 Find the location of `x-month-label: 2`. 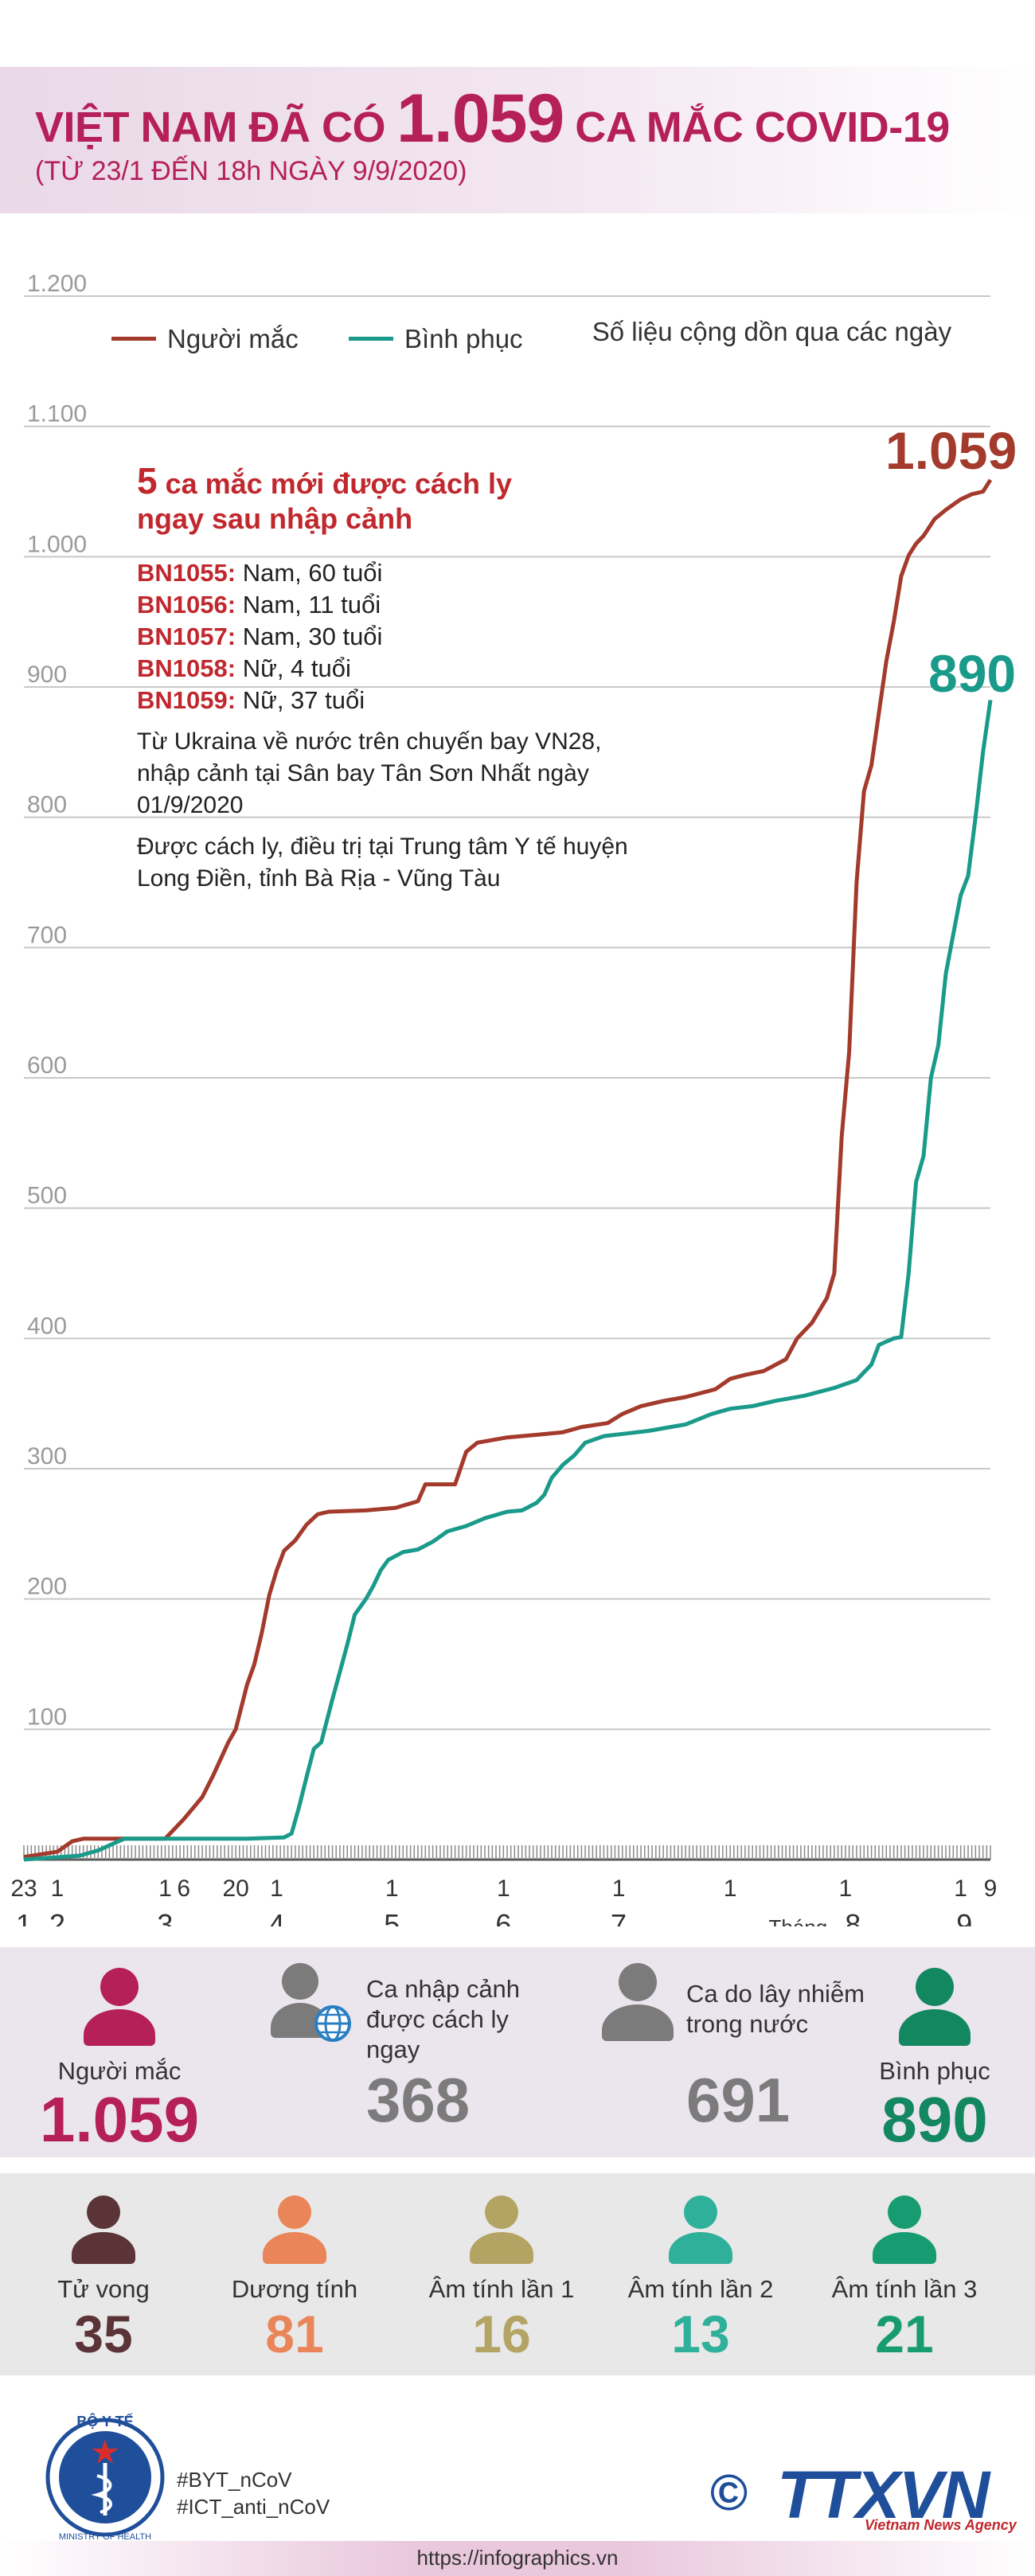

x-month-label: 2 is located at coordinates (57, 1917).